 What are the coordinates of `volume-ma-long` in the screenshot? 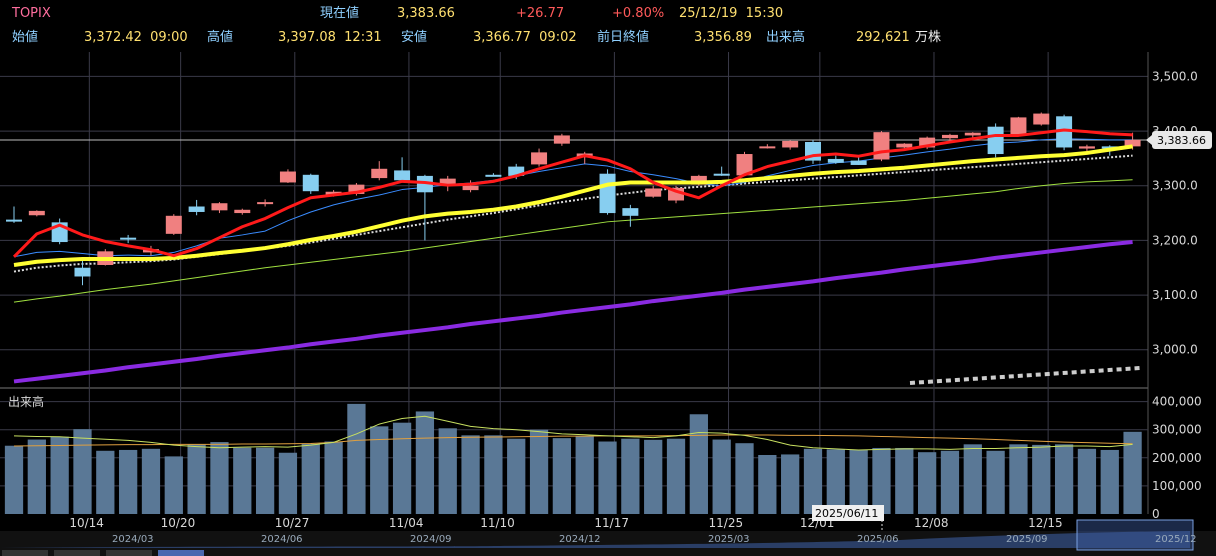 It's located at (573, 440).